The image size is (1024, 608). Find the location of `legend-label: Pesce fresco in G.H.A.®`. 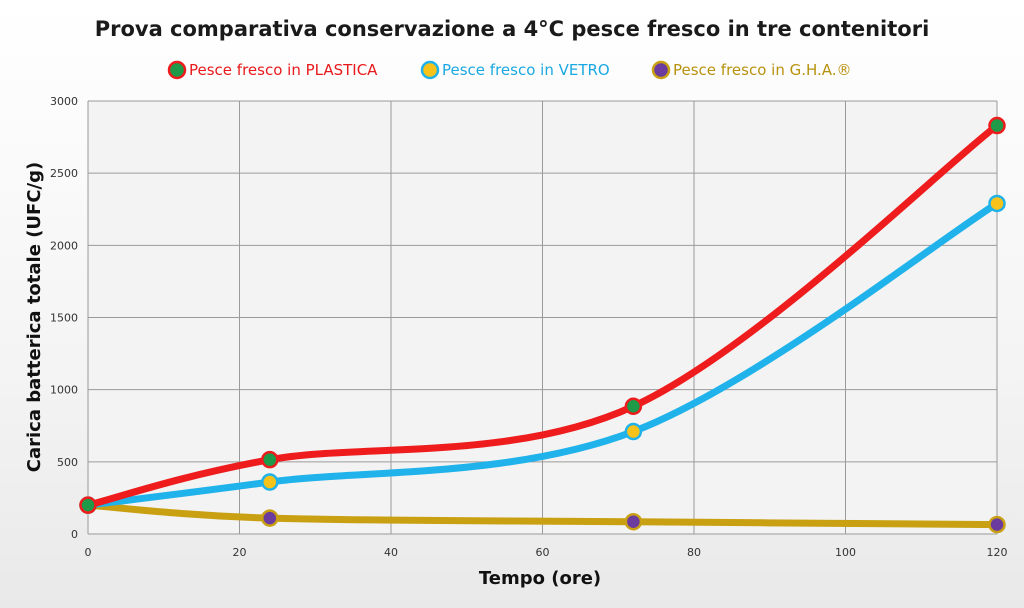

legend-label: Pesce fresco in G.H.A.® is located at coordinates (762, 70).